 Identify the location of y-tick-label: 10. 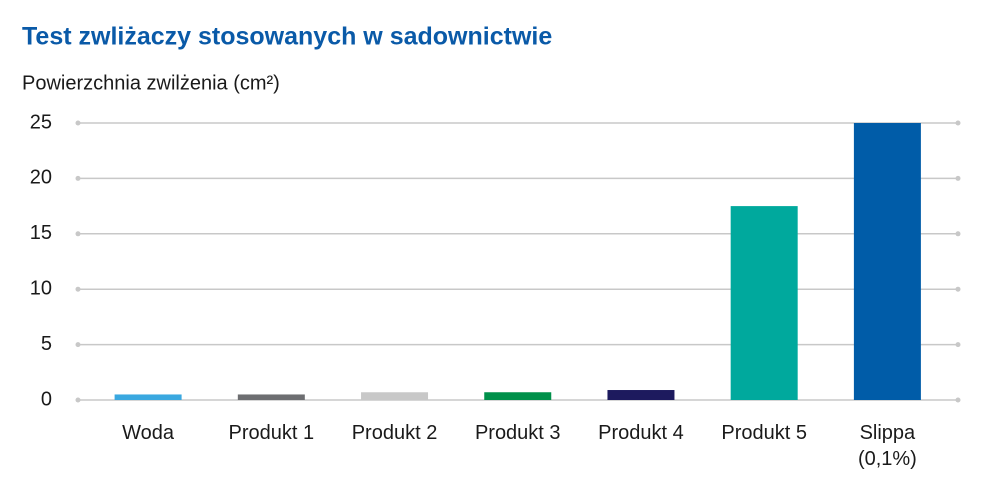
(41, 288).